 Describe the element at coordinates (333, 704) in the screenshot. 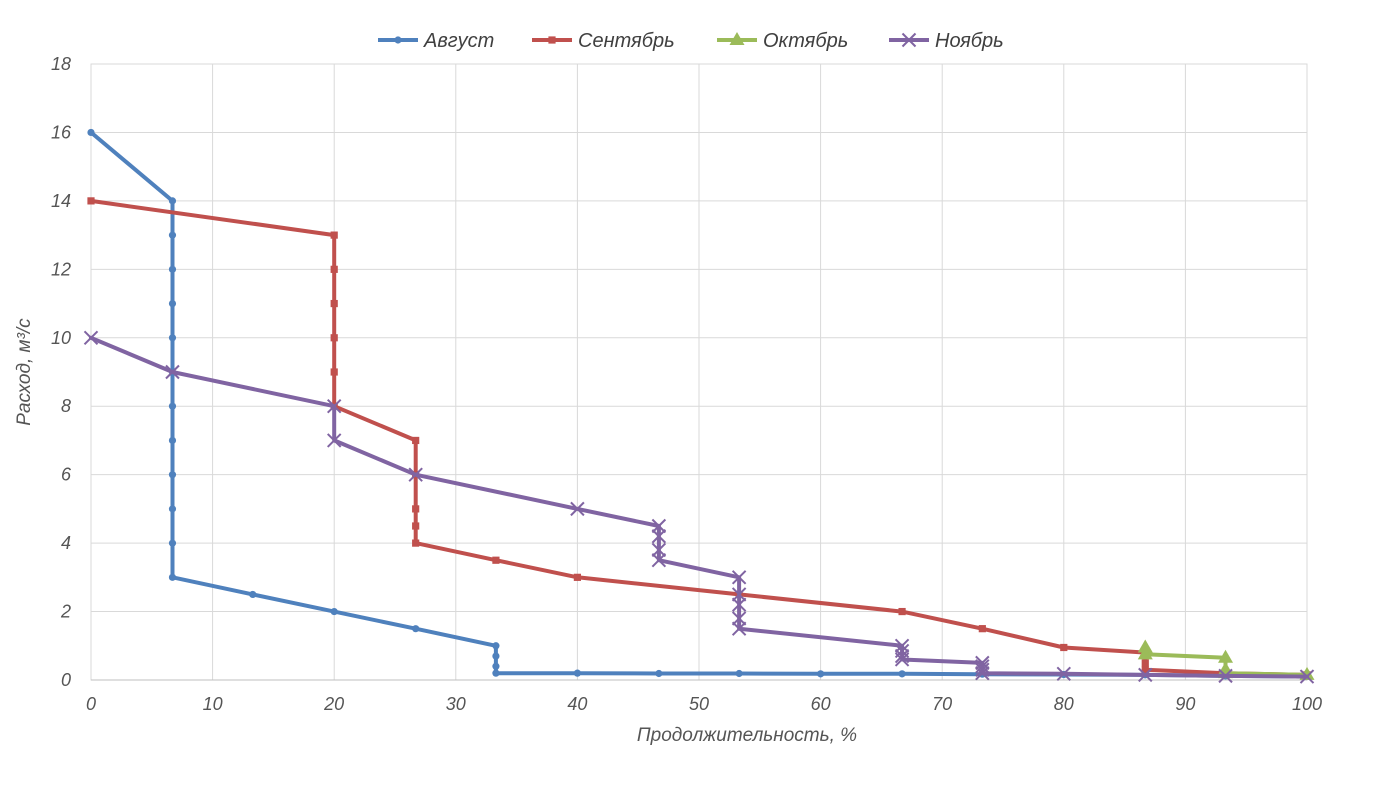

I see `x-tick-label: 20` at that location.